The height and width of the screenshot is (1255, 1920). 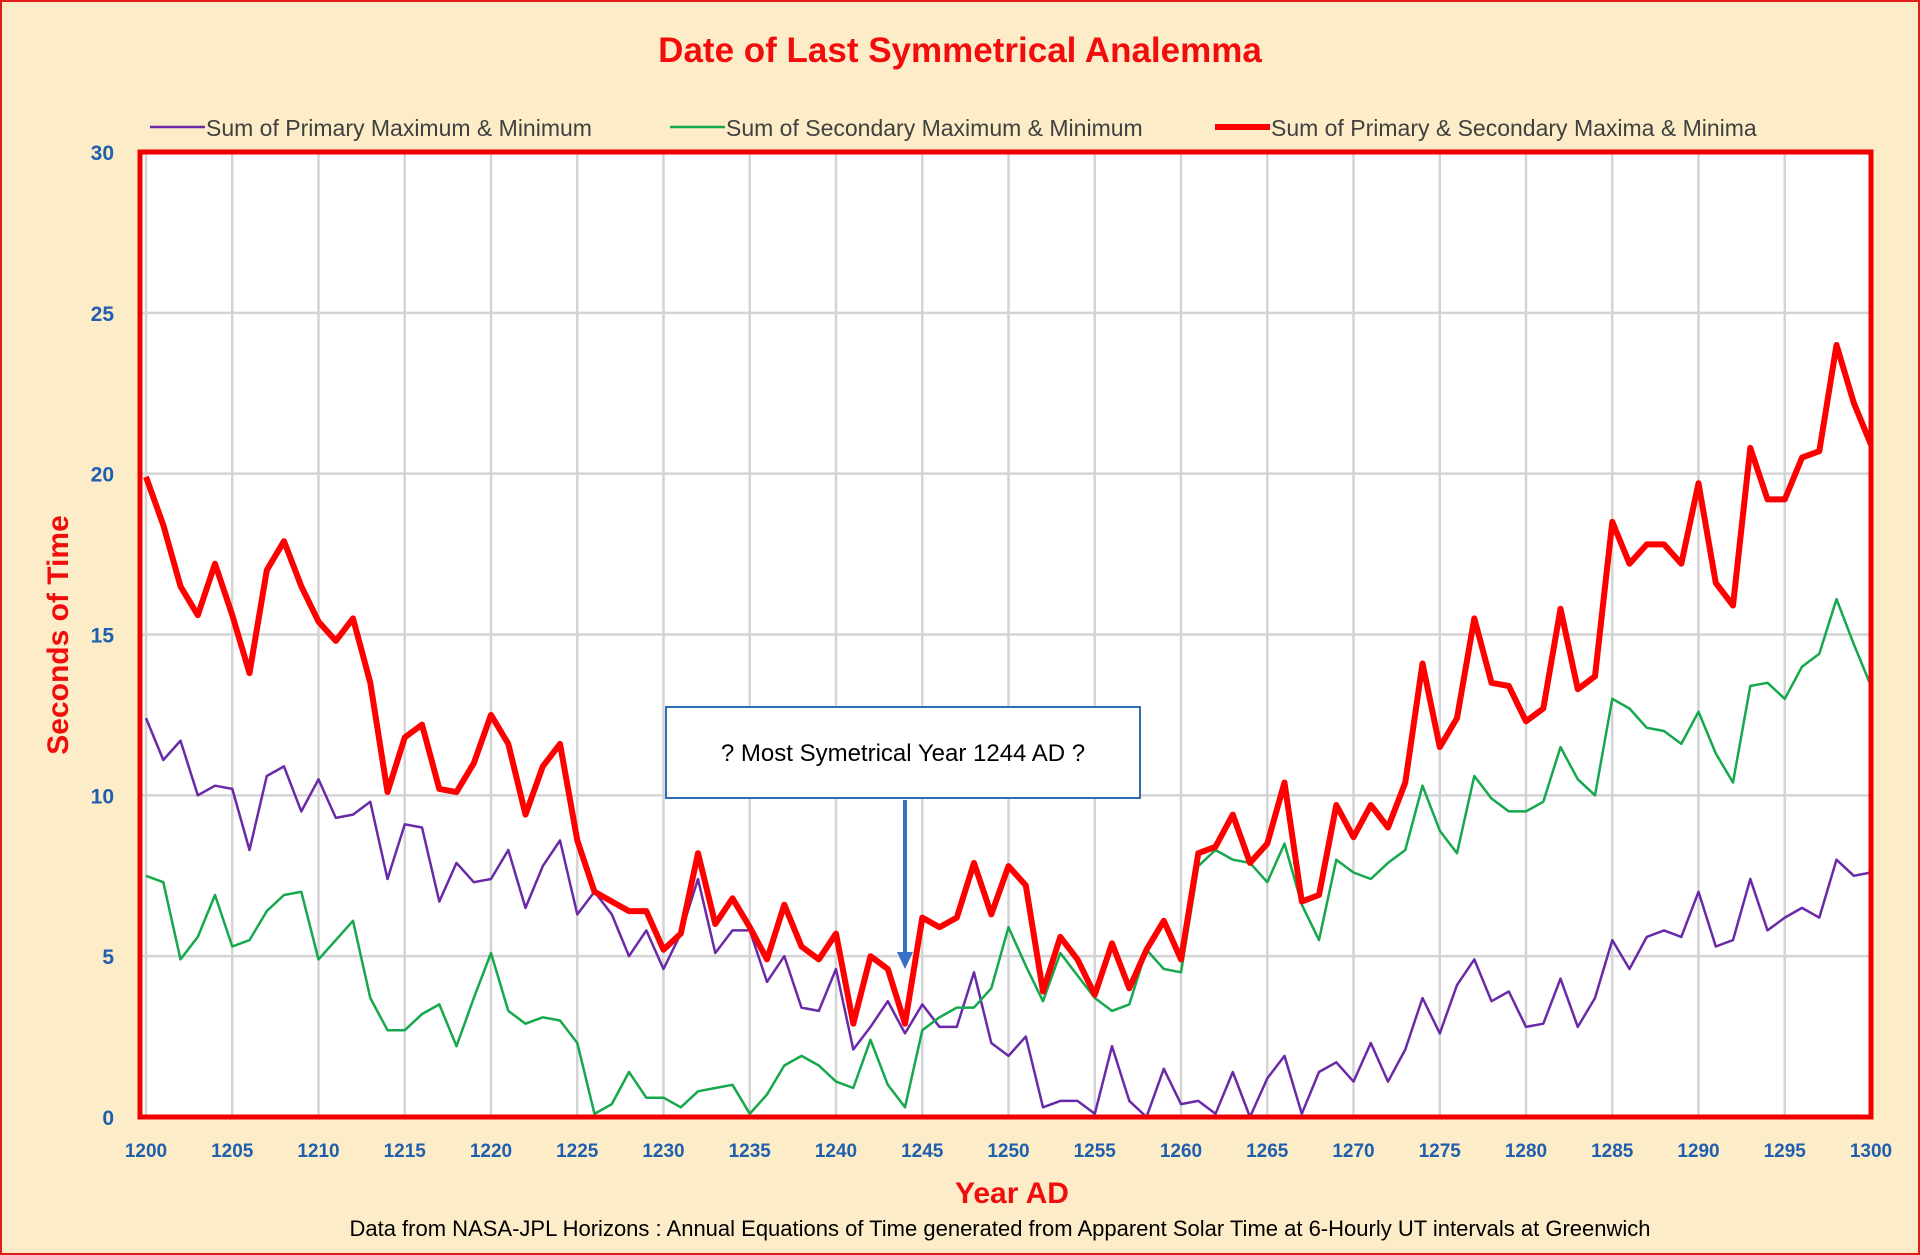 I want to click on x-tick-label: 1270, so click(x=1353, y=1151).